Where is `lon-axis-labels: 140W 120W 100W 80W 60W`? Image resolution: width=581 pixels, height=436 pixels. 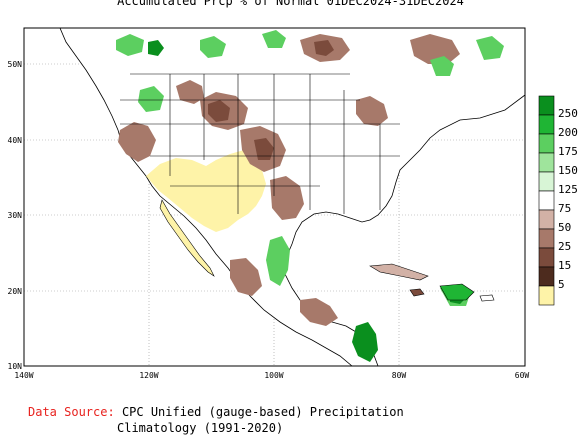
lon-axis-labels: 140W 120W 100W 80W 60W is located at coordinates (271, 375).